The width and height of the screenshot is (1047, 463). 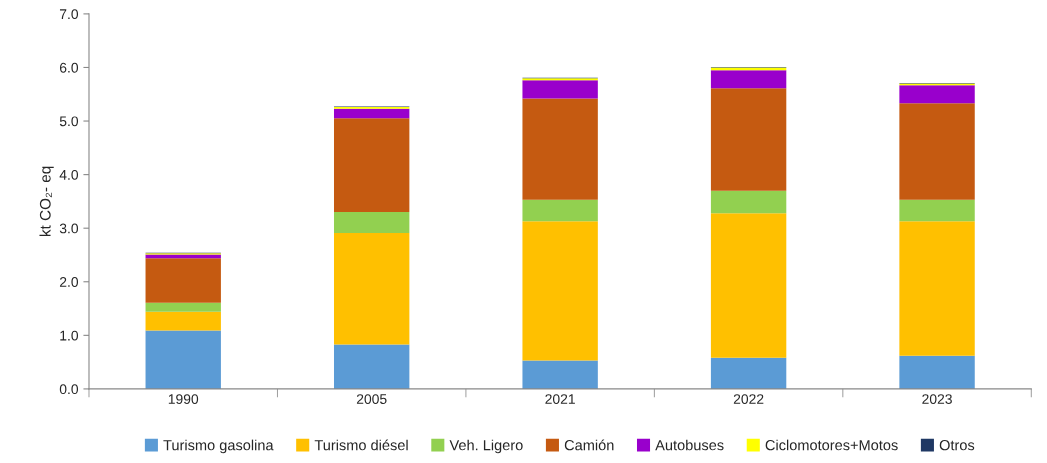 I want to click on y-tick-label: 3.0, so click(x=69, y=228).